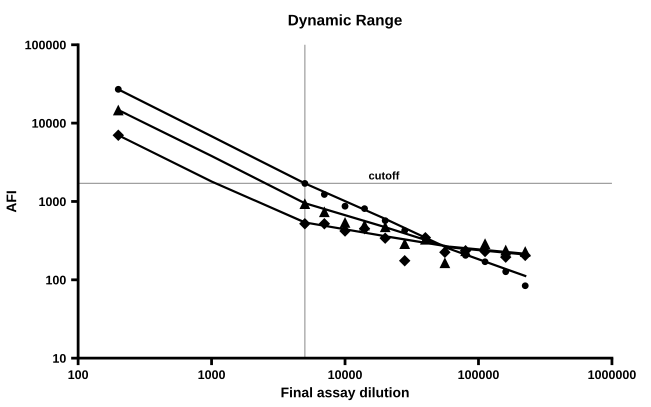  I want to click on x-tick-label: 1000000, so click(612, 375).